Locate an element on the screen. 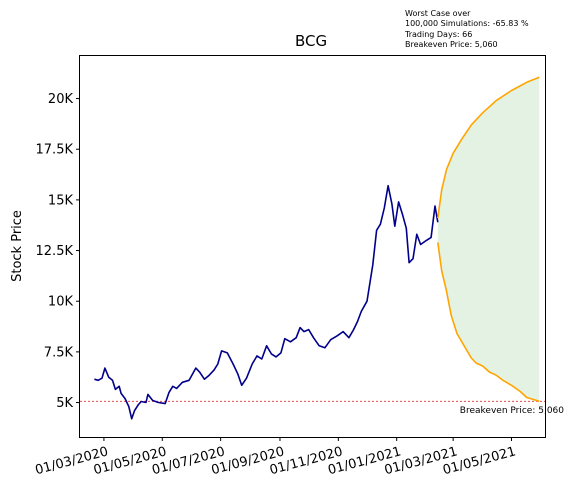 The height and width of the screenshot is (492, 574). annotation-line: 100,000 Simulations: -65.83 % is located at coordinates (467, 23).